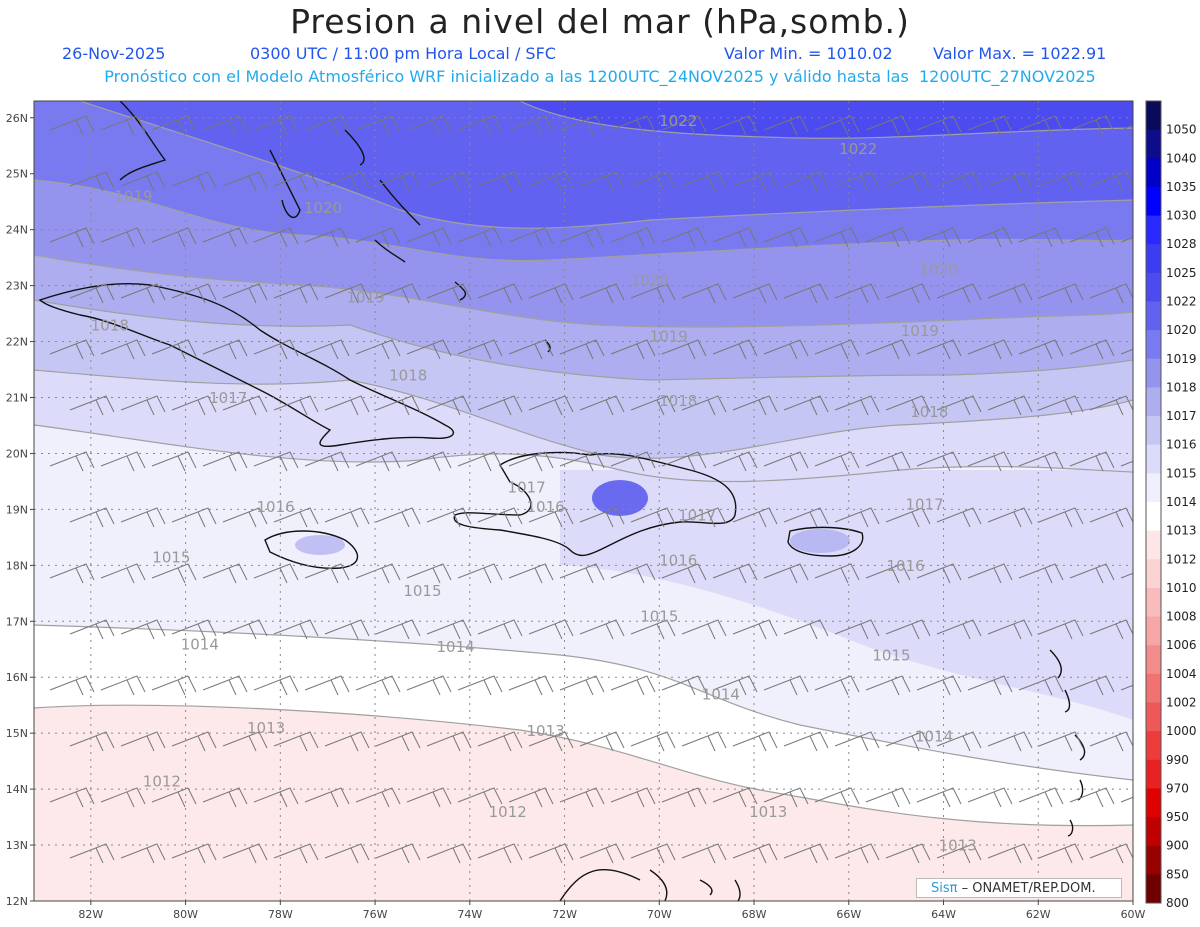  Describe the element at coordinates (1020, 53) in the screenshot. I see `max-value: Valor Max. = 1022.91` at that location.